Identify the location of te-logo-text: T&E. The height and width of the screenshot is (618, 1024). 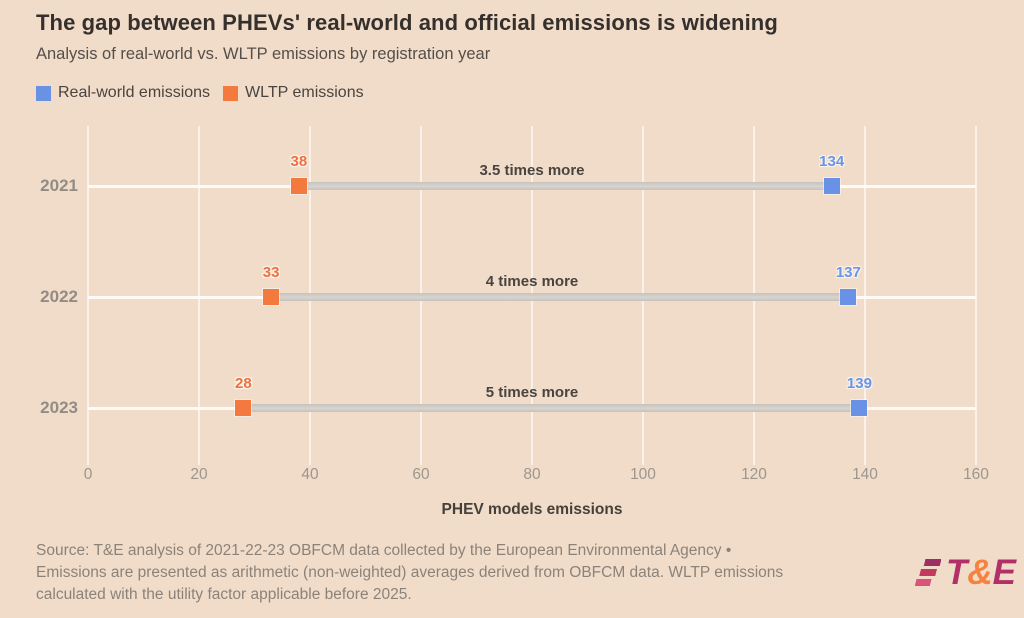
(980, 572).